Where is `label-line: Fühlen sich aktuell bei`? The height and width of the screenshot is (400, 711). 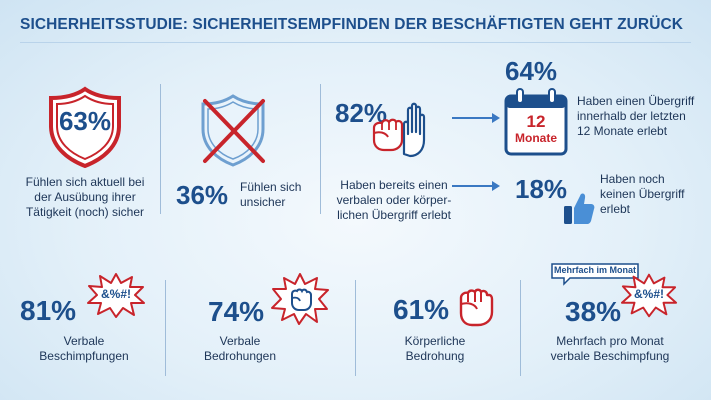 label-line: Fühlen sich aktuell bei is located at coordinates (85, 182).